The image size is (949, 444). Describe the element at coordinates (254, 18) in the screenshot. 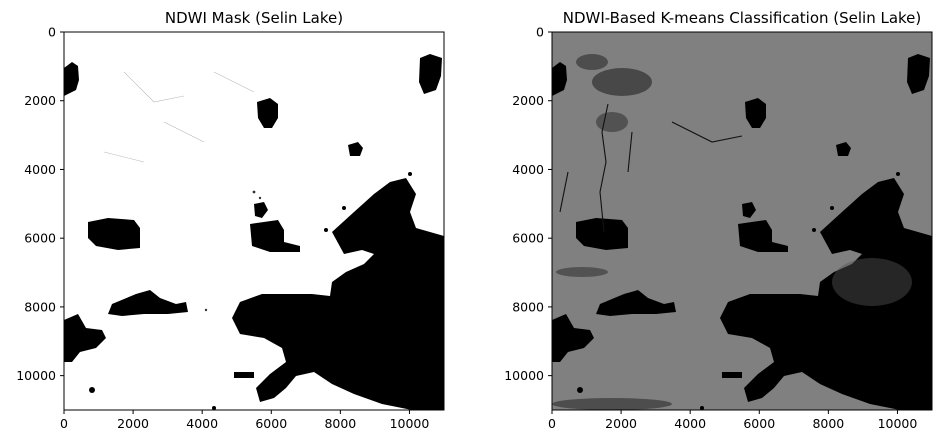

I see `panel-title: NDWI Mask (Selin Lake)` at that location.